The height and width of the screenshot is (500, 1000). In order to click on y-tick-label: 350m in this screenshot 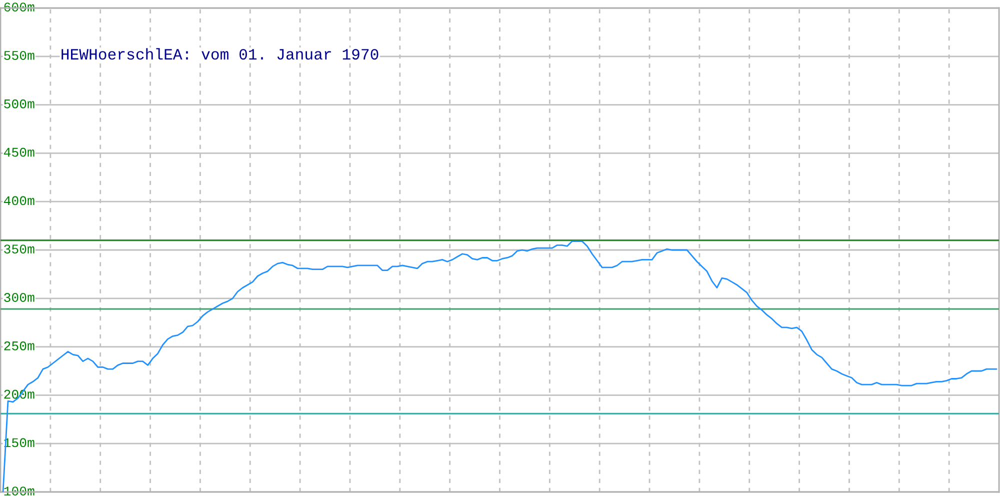, I will do `click(19, 249)`.